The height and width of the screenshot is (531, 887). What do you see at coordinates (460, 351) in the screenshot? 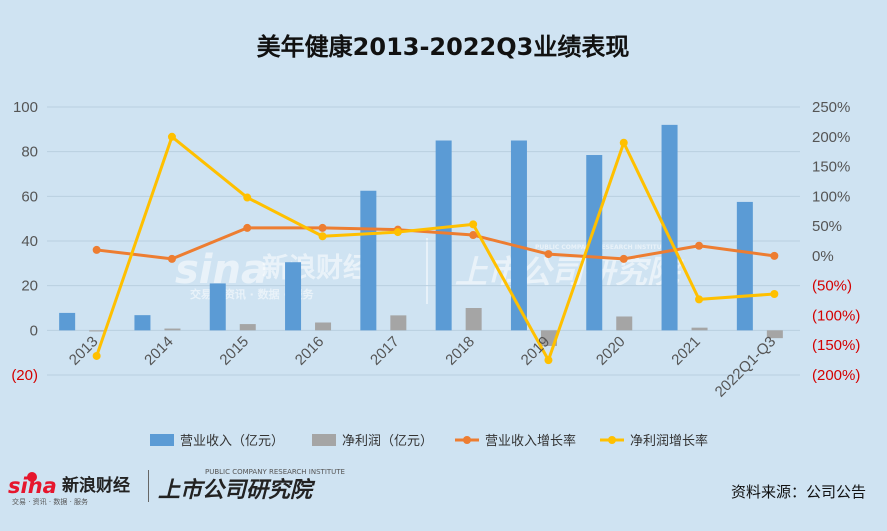
I see `x-tick-label: 2018` at bounding box center [460, 351].